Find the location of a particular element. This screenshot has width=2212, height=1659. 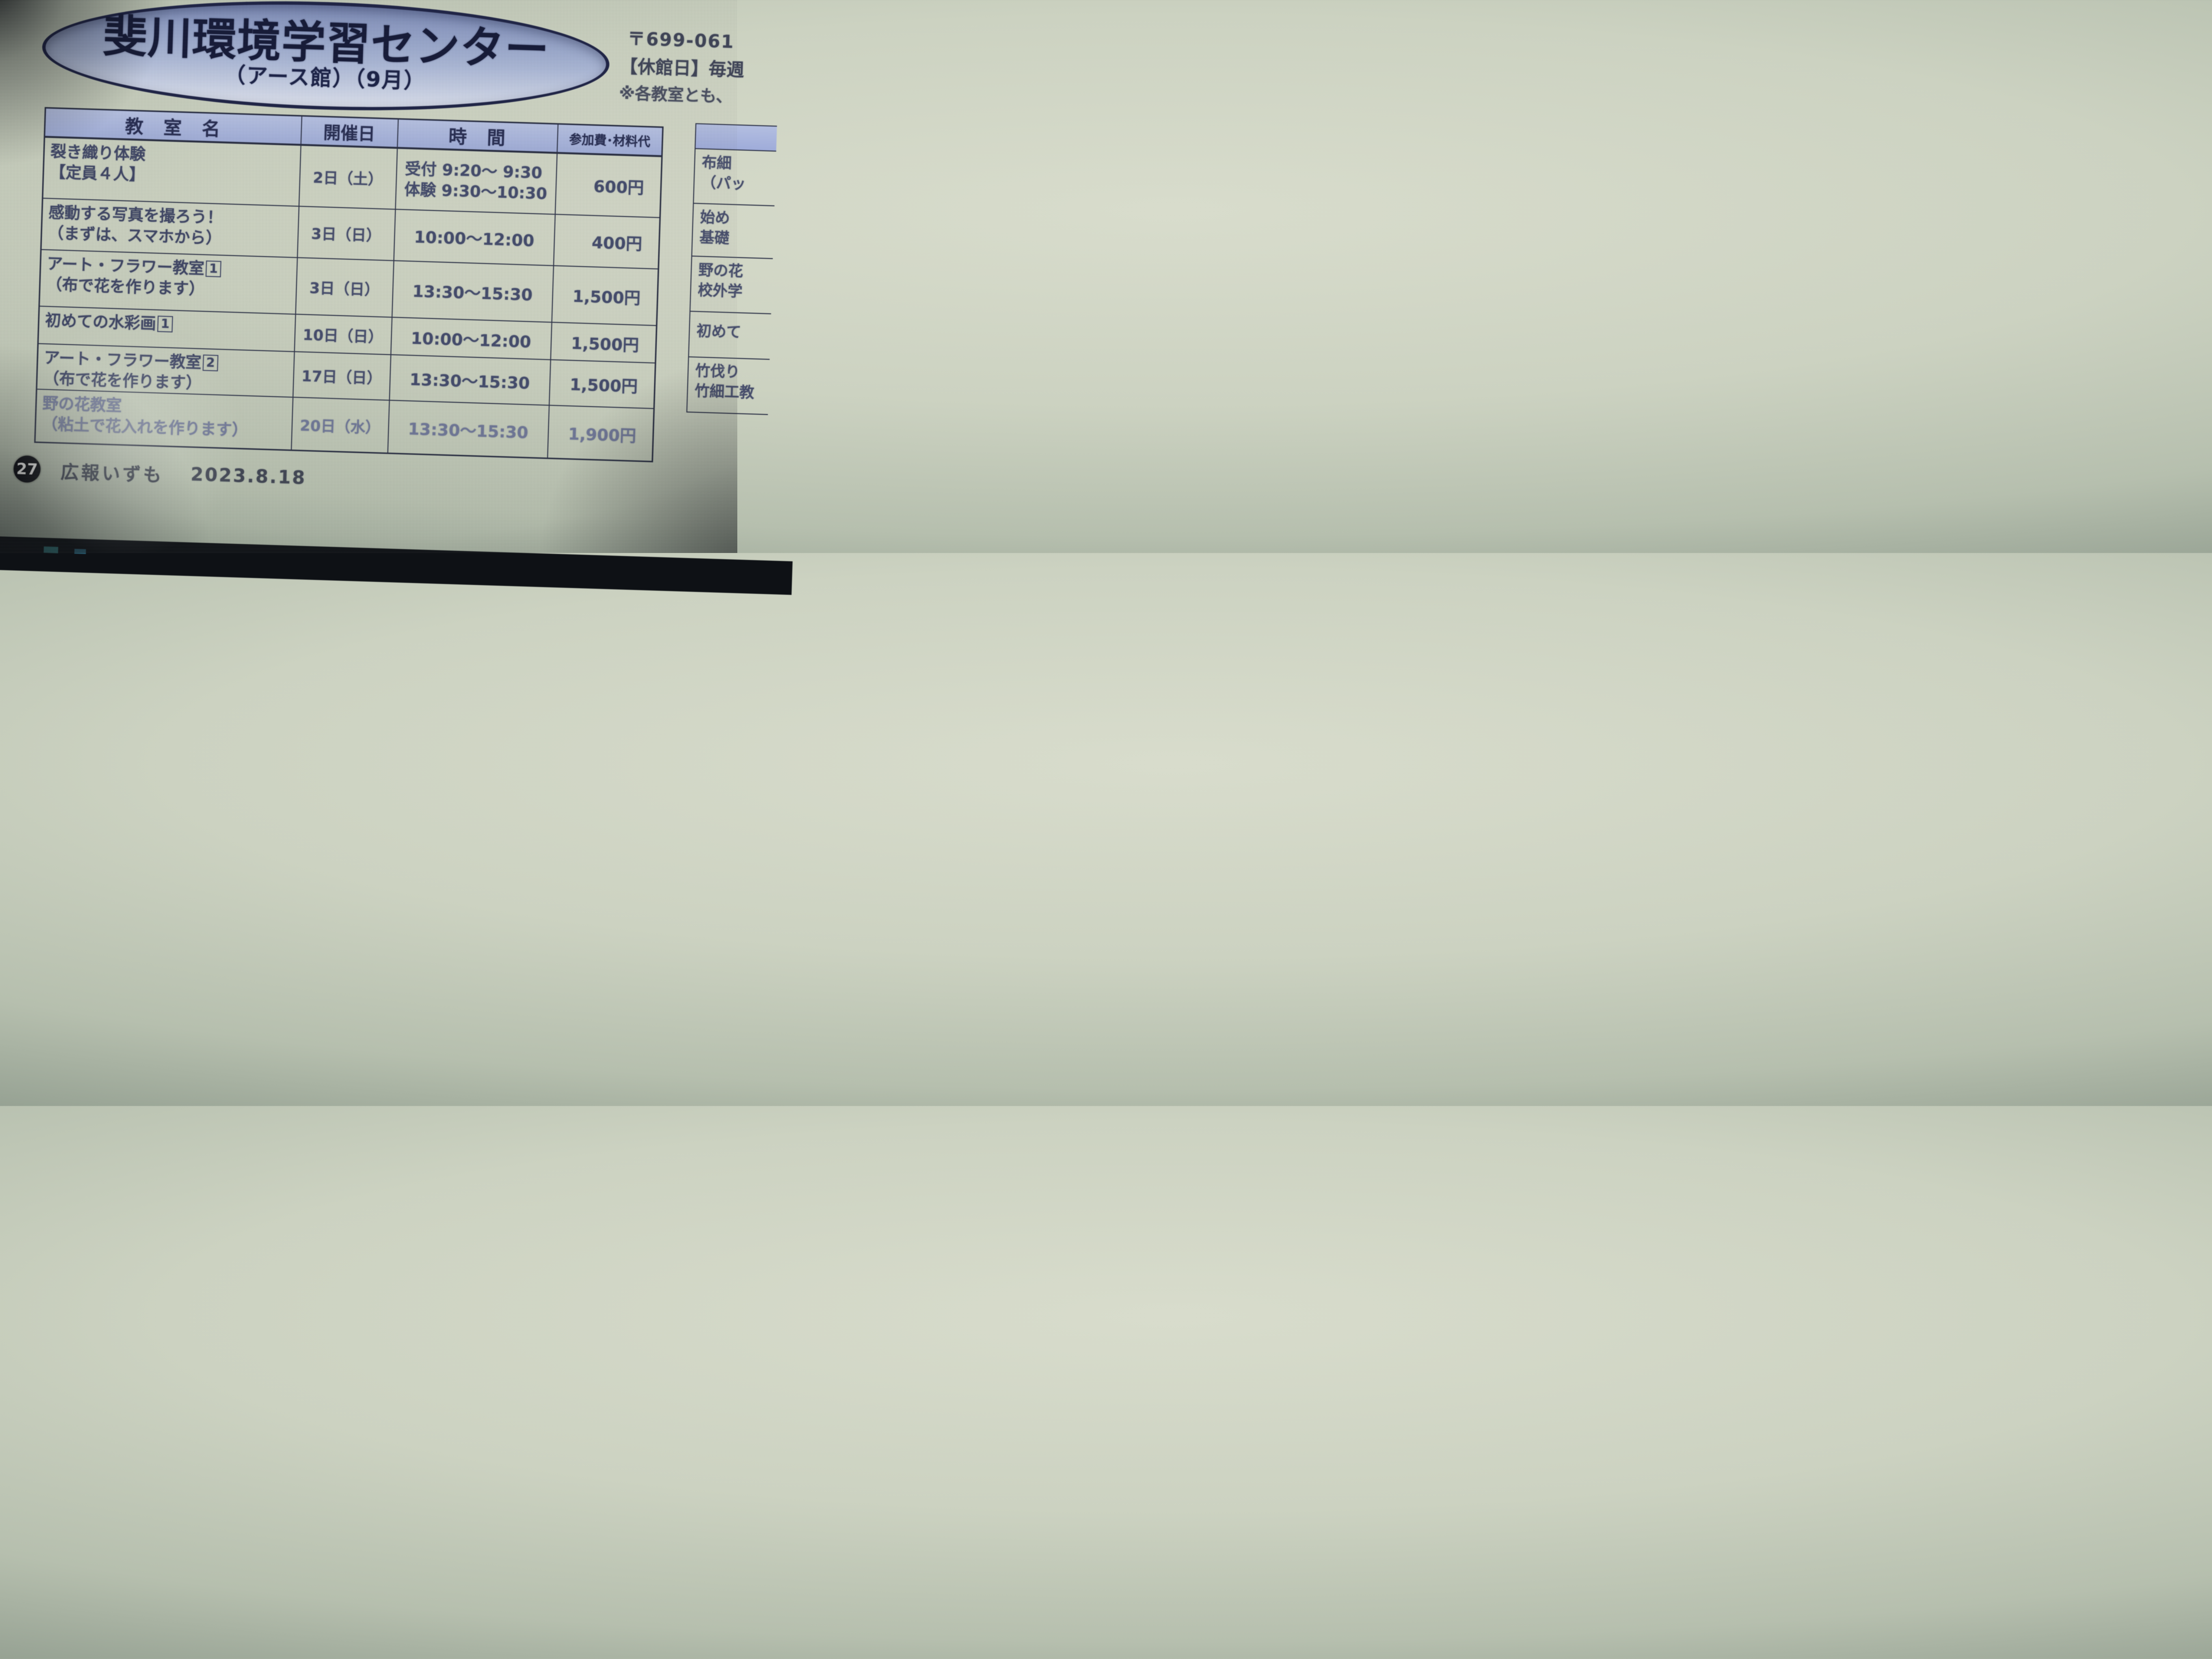

time-cell: 受付 9:20～ 9:30 体験 9:30～10:30 is located at coordinates (476, 182).